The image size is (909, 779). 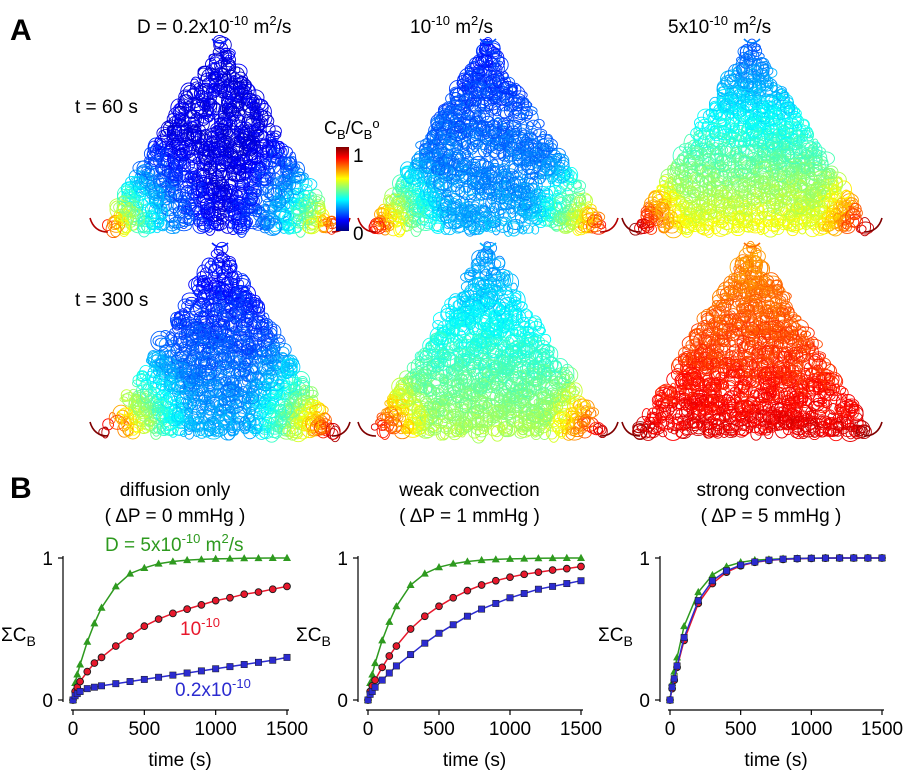 I want to click on apex-vessel, so click(x=752, y=41).